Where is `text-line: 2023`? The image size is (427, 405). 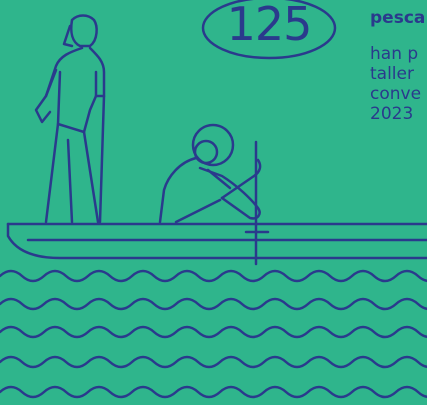 text-line: 2023 is located at coordinates (392, 114).